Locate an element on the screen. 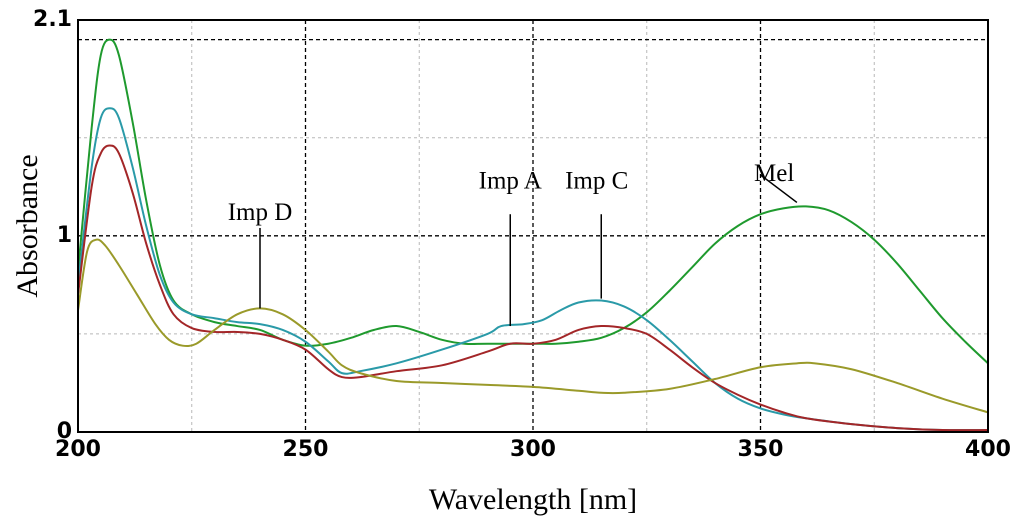  annotation-label-imp-c: Imp C is located at coordinates (596, 181).